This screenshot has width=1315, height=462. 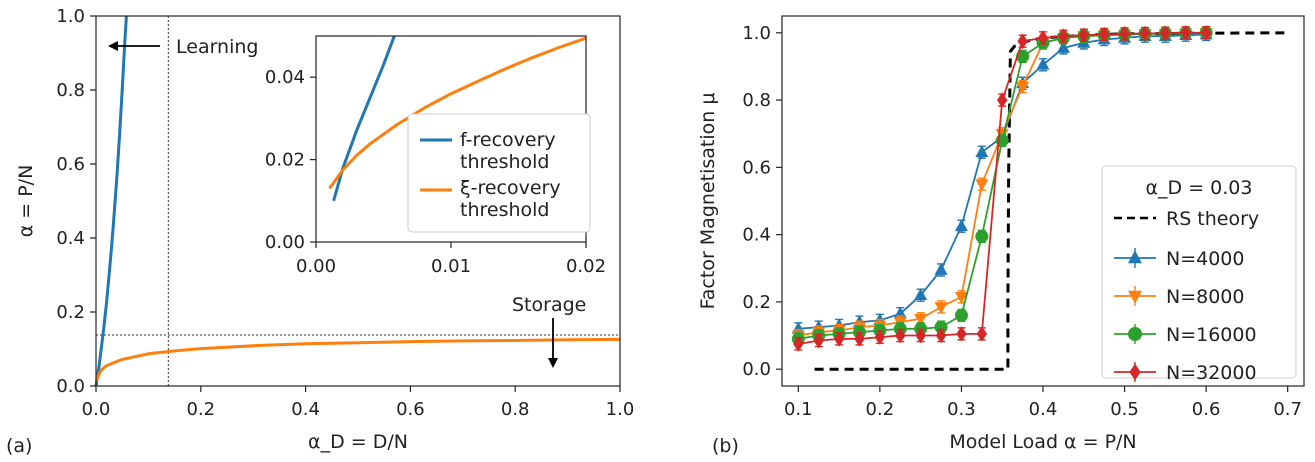 I want to click on panel-a-y-tick-label-2: 0.4, so click(x=70, y=238).